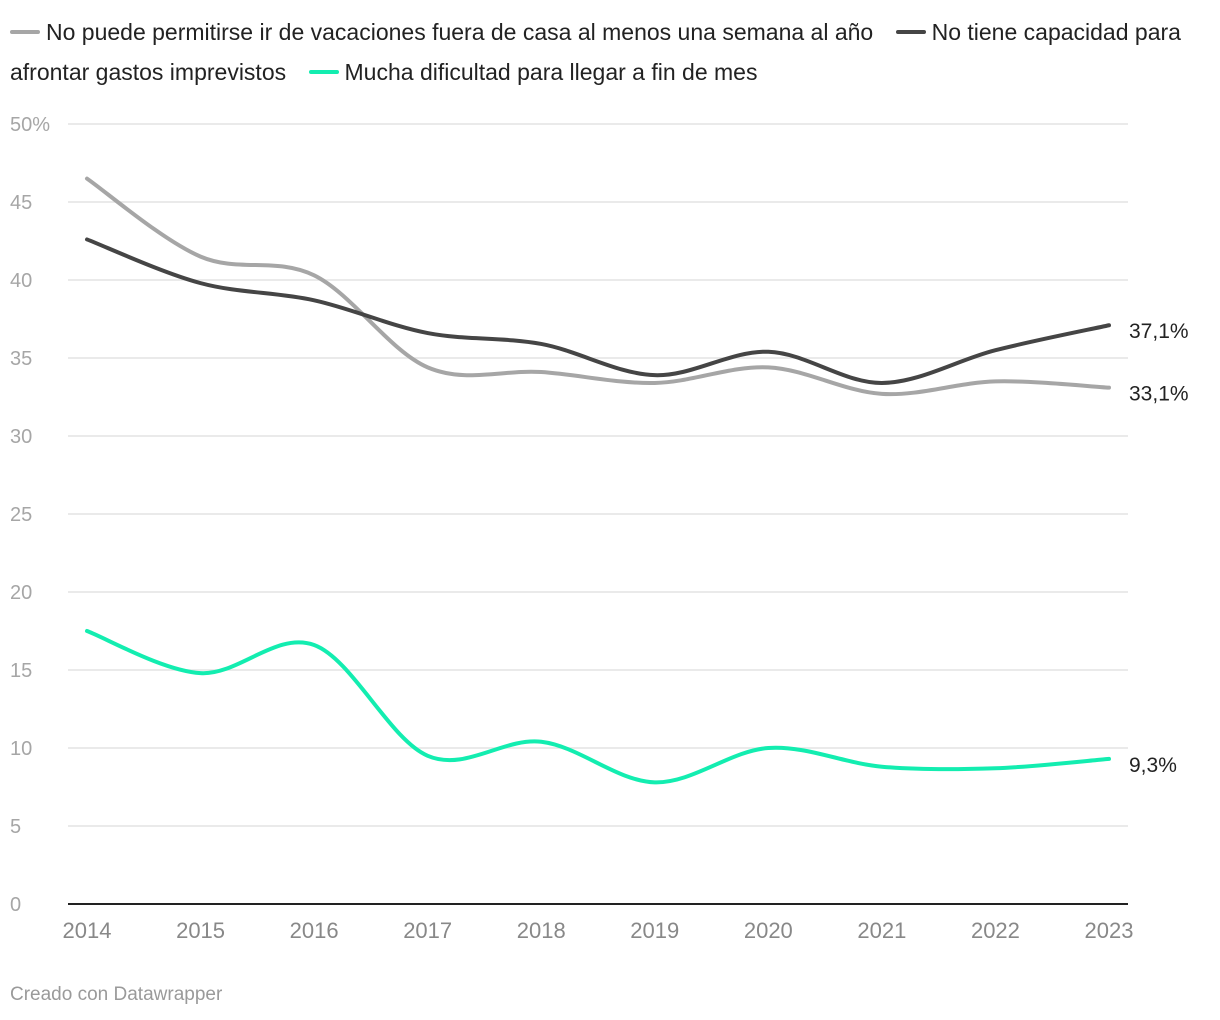  Describe the element at coordinates (21, 437) in the screenshot. I see `y-tick-label: 30` at that location.